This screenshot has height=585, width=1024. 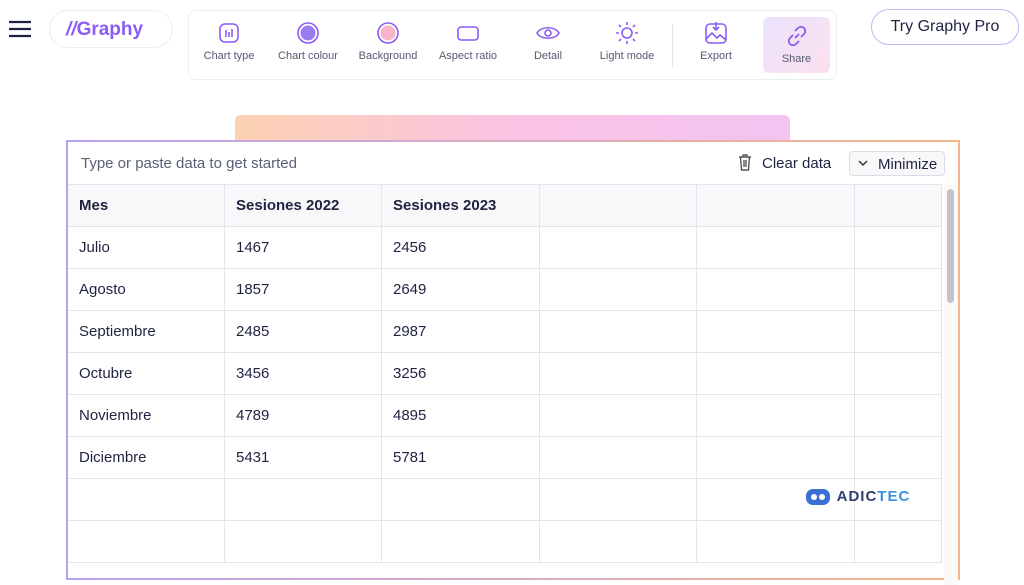 What do you see at coordinates (303, 458) in the screenshot?
I see `table-cell: 5431` at bounding box center [303, 458].